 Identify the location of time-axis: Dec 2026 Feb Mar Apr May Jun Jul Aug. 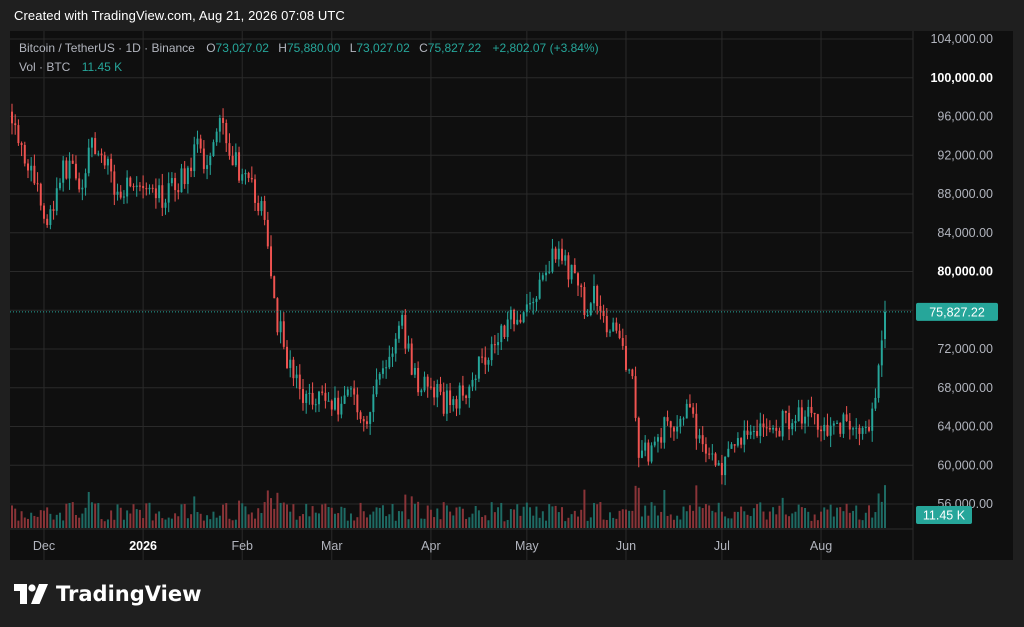
(432, 546).